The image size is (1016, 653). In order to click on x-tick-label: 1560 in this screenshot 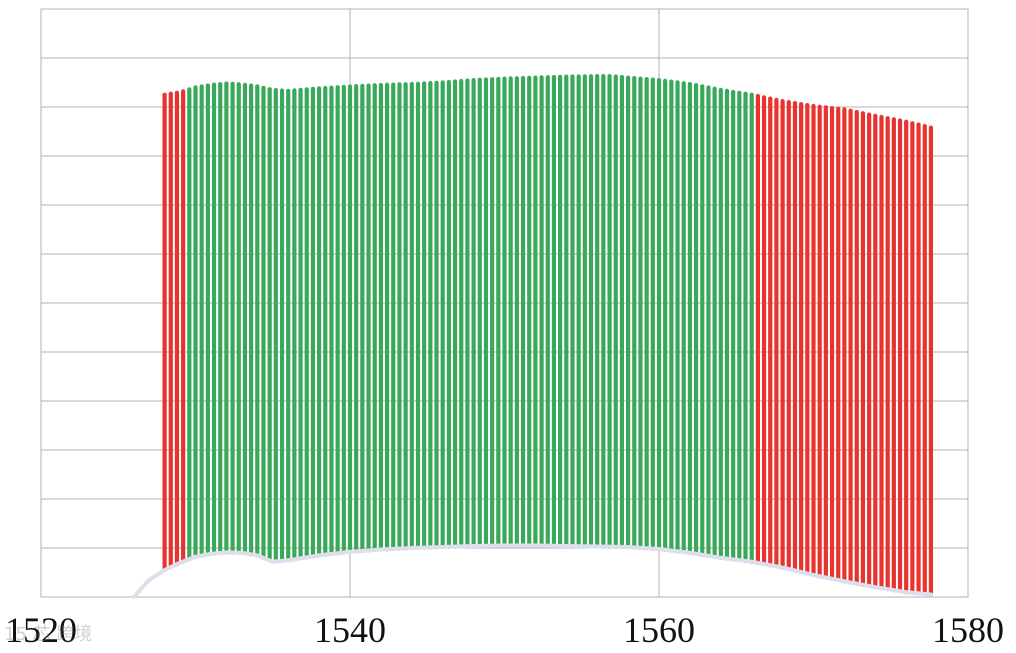, I will do `click(659, 630)`.